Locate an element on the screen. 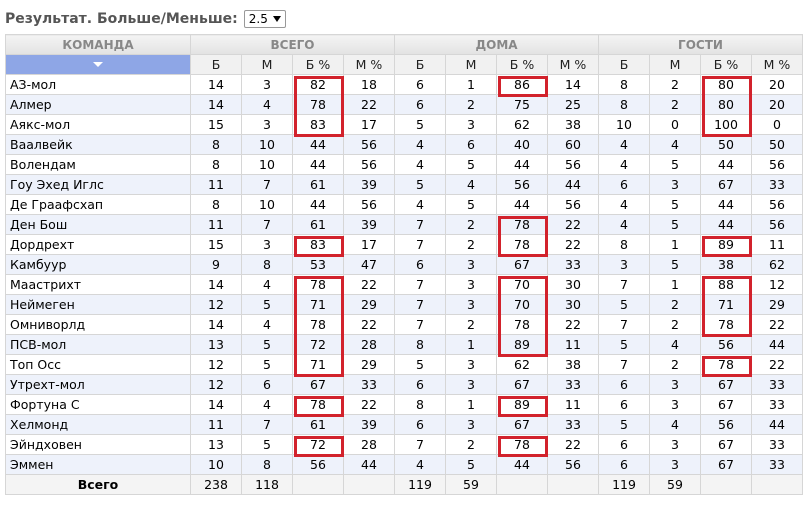  team-name: Омниворлд is located at coordinates (98, 324).